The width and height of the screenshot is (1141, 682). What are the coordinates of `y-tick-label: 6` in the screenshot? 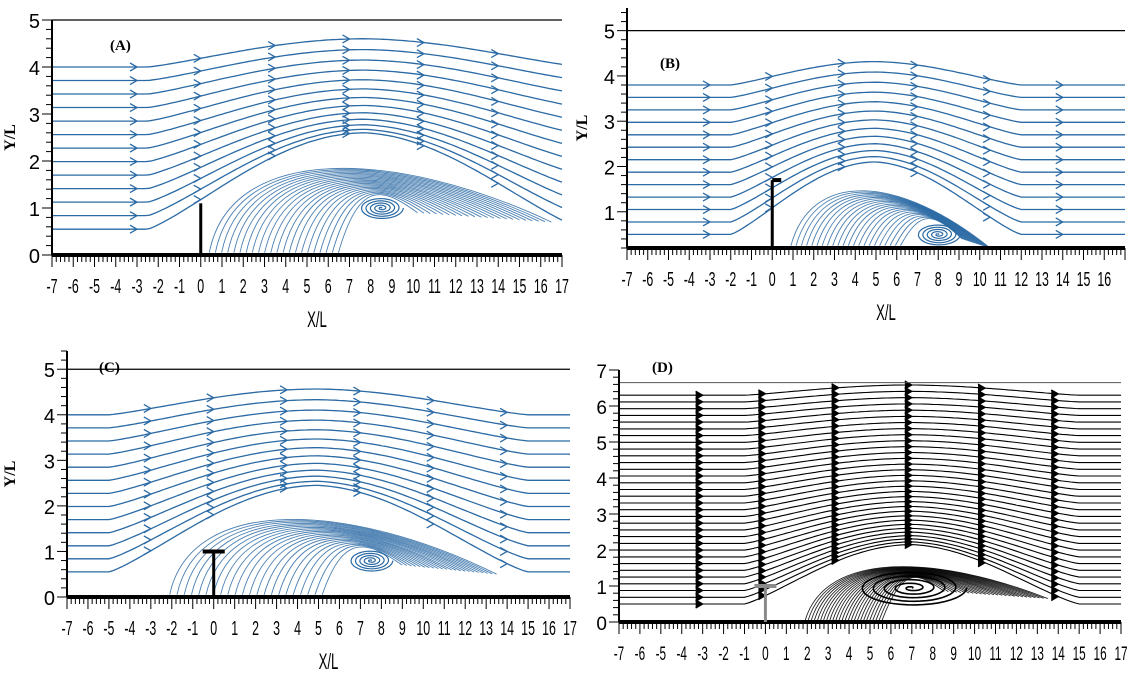 It's located at (601, 408).